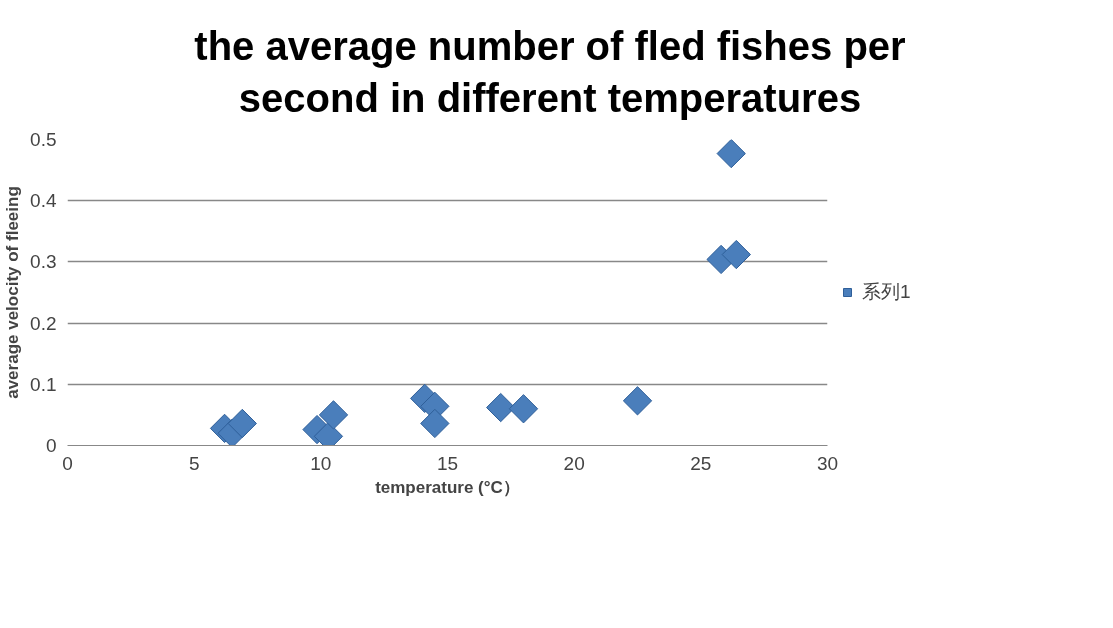  I want to click on y-axis-title: average velocity of fleeing, so click(13, 292).